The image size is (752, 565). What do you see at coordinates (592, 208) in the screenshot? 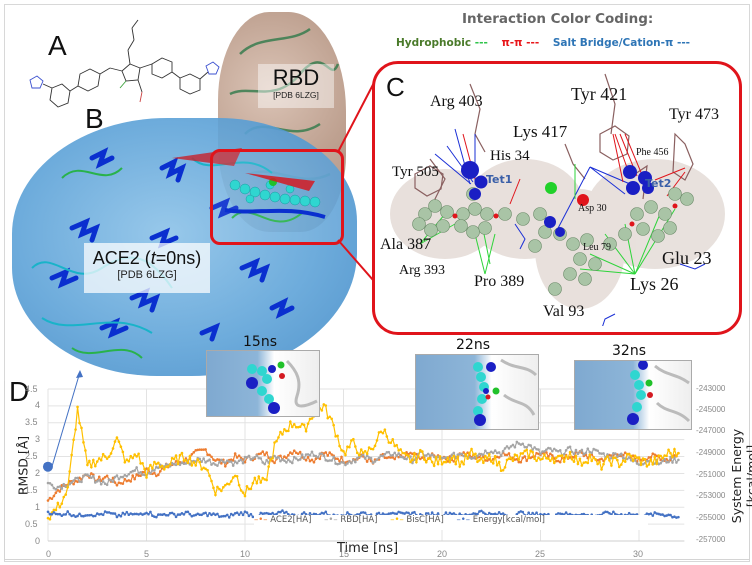
I see `residue-label-asp-30: Asp 30` at bounding box center [592, 208].